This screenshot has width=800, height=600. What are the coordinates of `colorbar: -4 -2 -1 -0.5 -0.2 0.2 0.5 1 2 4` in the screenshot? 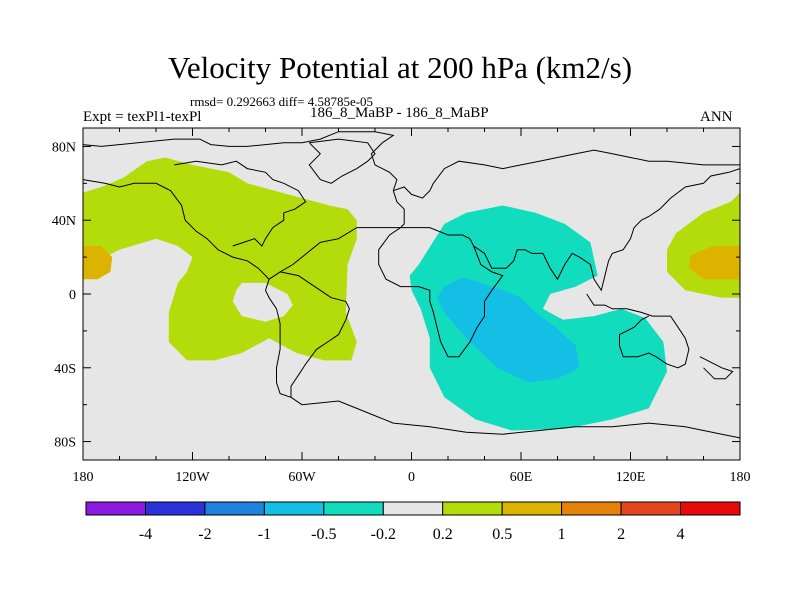 It's located at (413, 522).